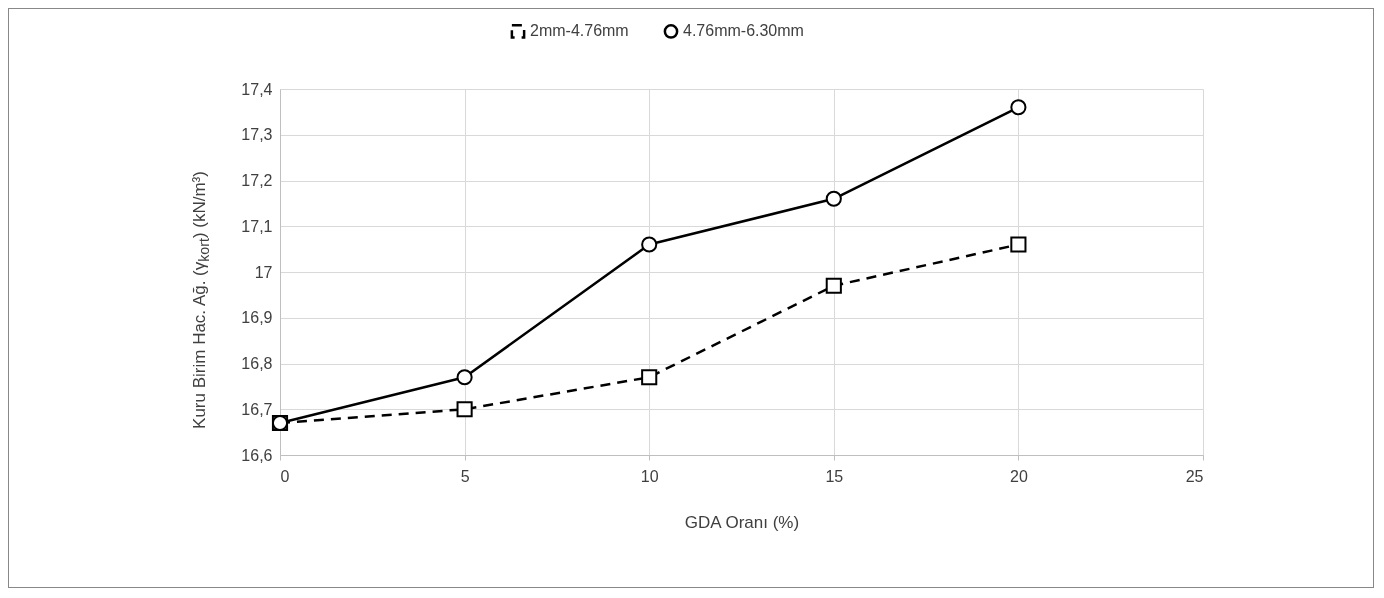 Image resolution: width=1384 pixels, height=598 pixels. Describe the element at coordinates (257, 180) in the screenshot. I see `y-tick-label: 17,2` at that location.